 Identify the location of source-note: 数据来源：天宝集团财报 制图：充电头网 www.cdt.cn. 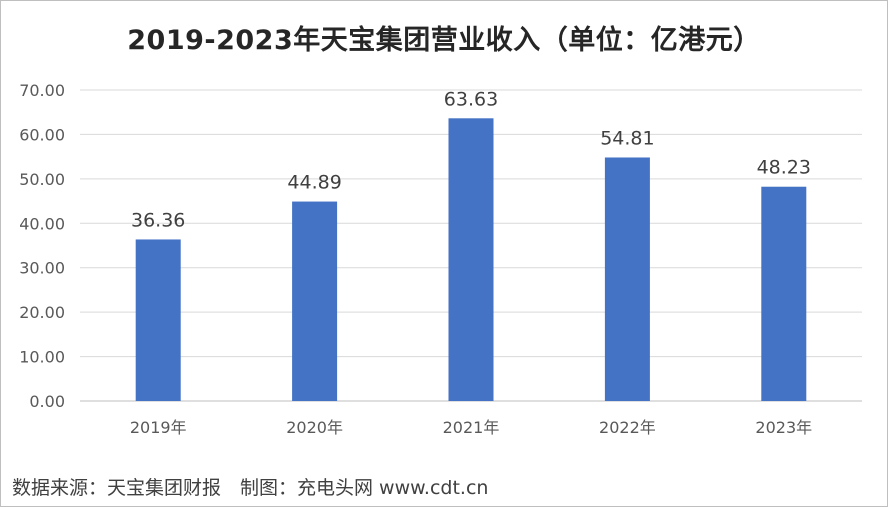
(250, 488).